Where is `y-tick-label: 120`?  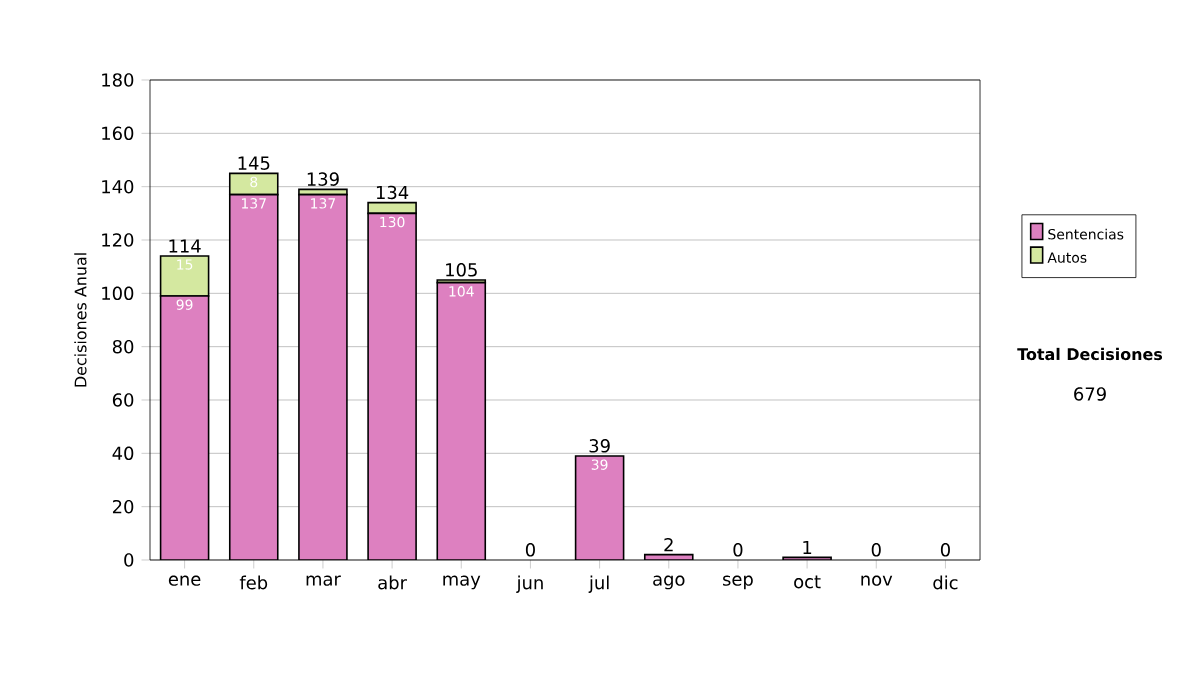 y-tick-label: 120 is located at coordinates (118, 240).